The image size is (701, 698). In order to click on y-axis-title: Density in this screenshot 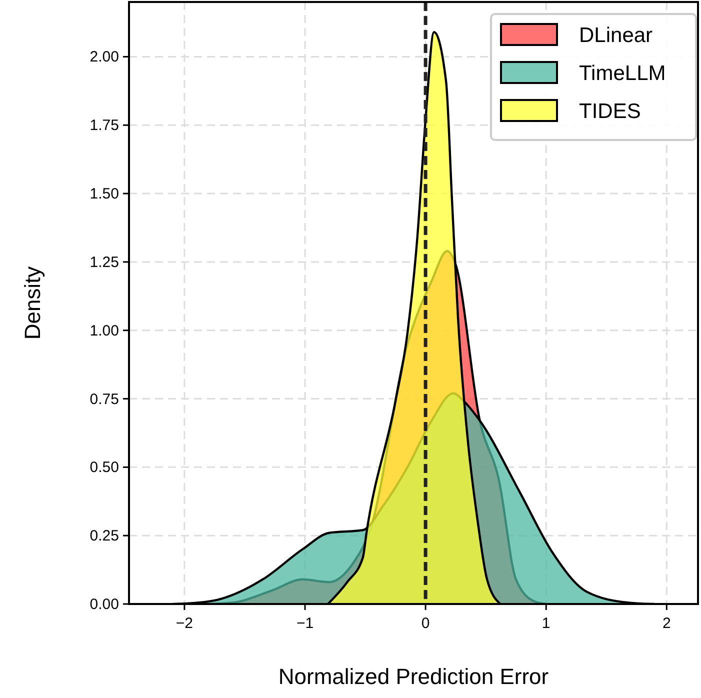, I will do `click(32, 303)`.